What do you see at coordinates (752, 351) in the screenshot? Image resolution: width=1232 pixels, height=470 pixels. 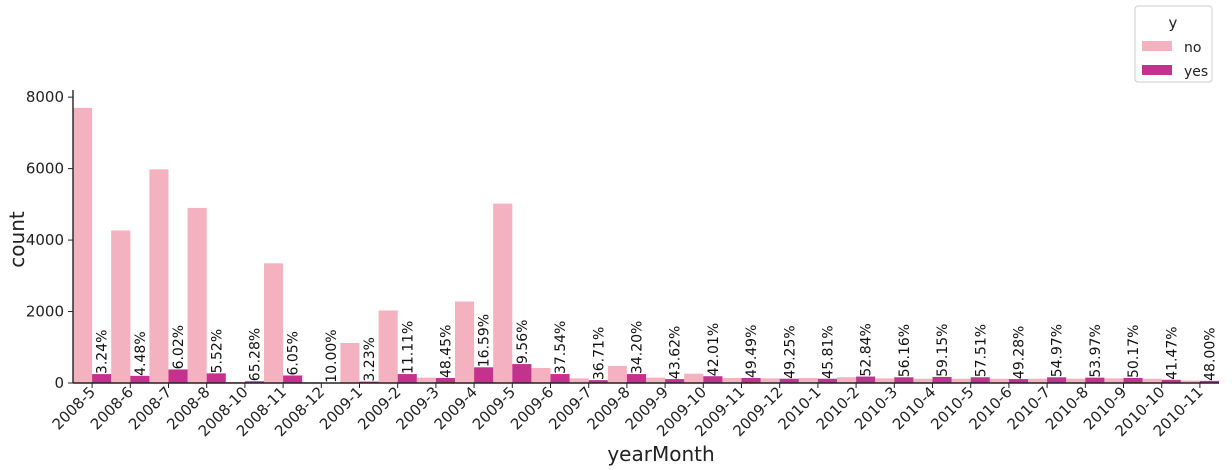 I see `percentage-label: 49.49%` at bounding box center [752, 351].